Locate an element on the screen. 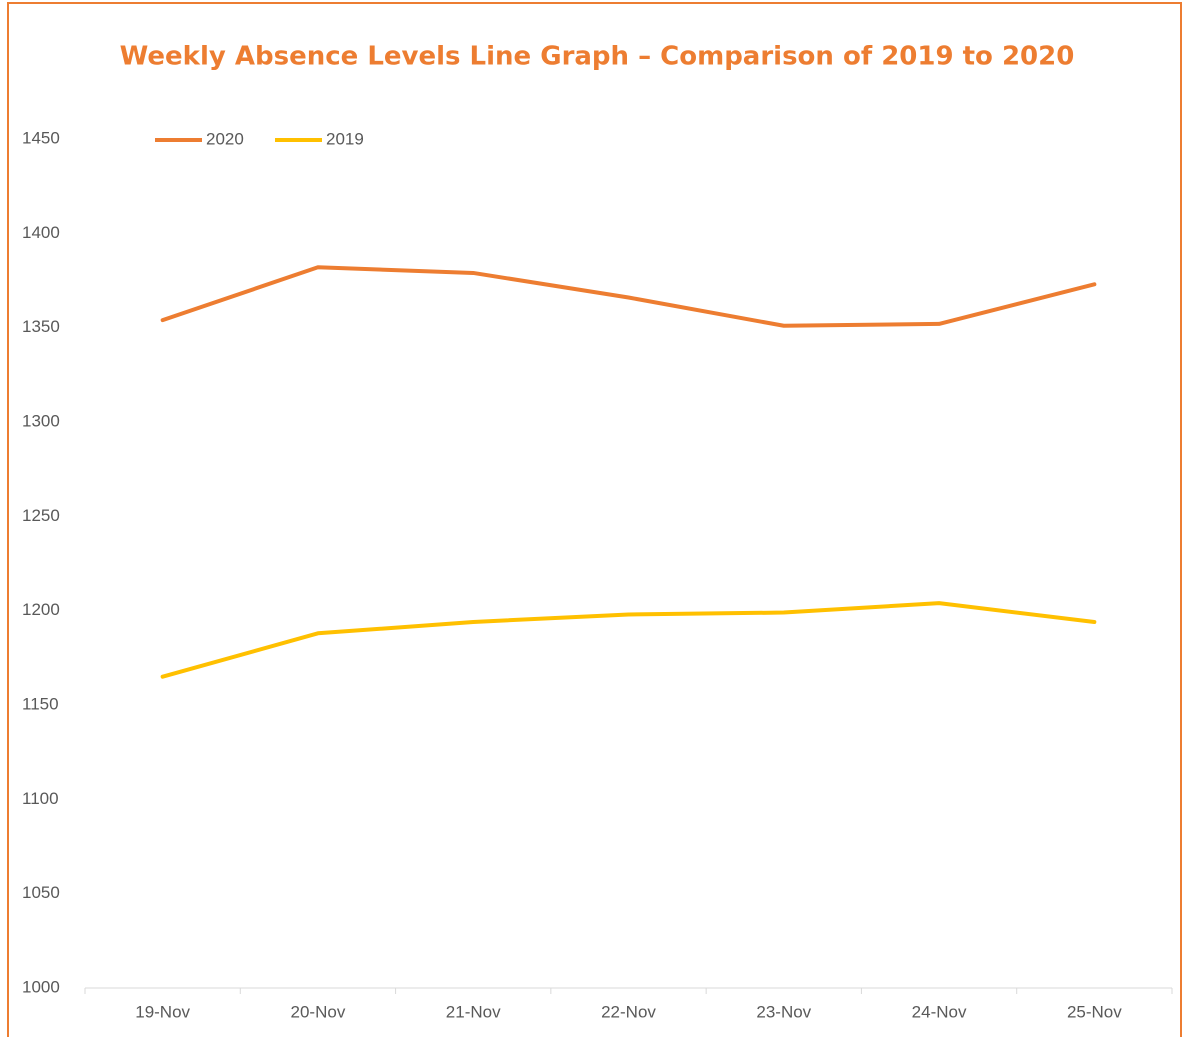  y-tick-label: 1250 is located at coordinates (41, 515).